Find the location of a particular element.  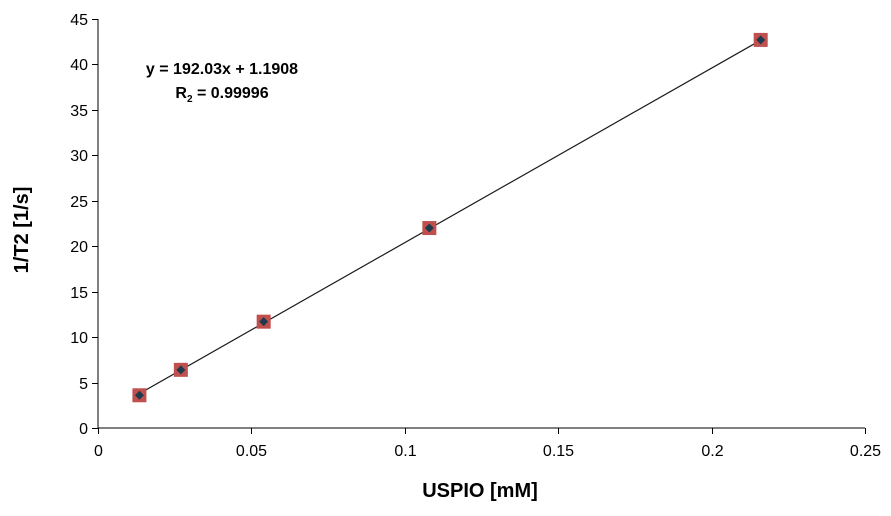

x-tick-label: 0.15 is located at coordinates (558, 451).